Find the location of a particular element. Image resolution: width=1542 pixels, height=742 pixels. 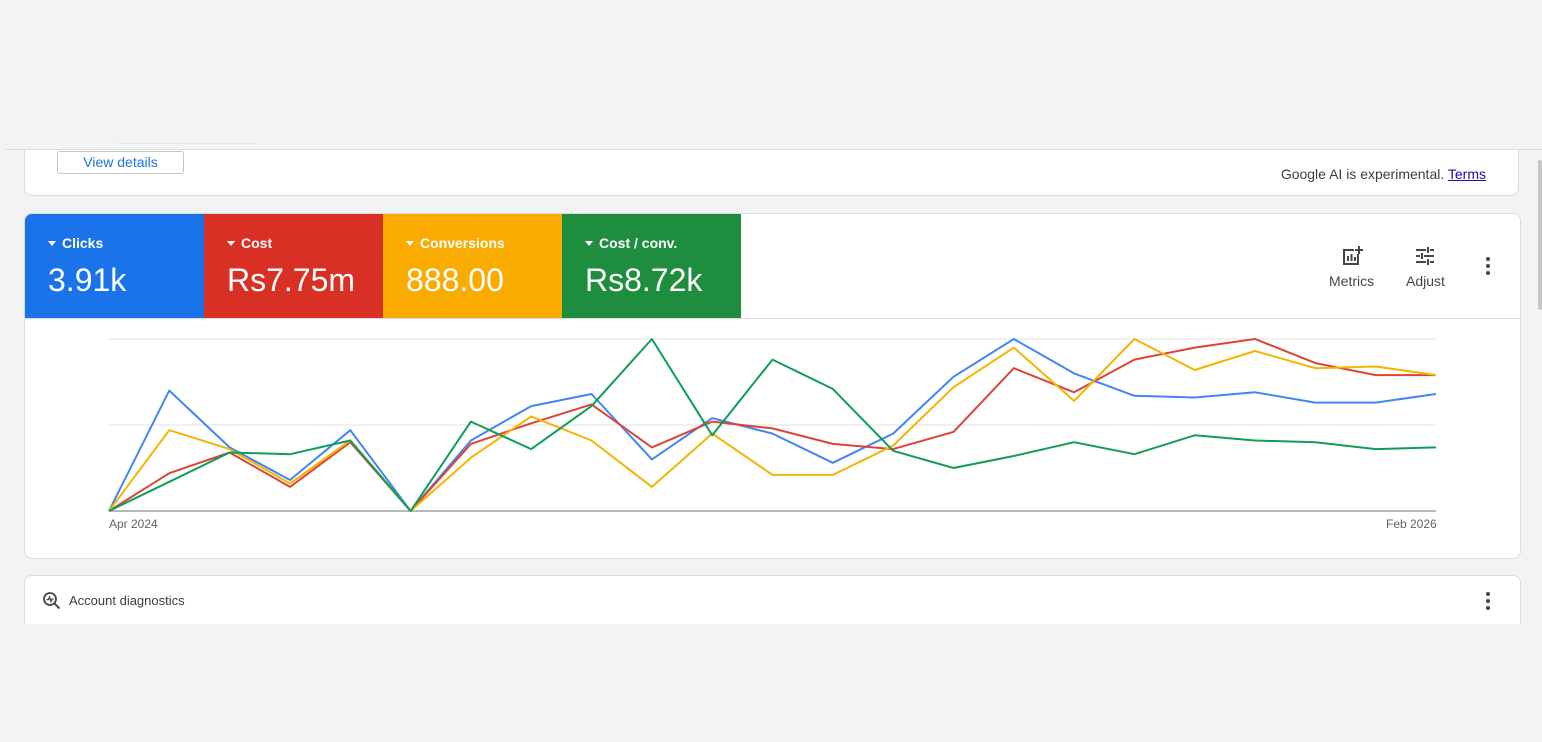

metric-tile-value: 3.91k is located at coordinates (87, 280).